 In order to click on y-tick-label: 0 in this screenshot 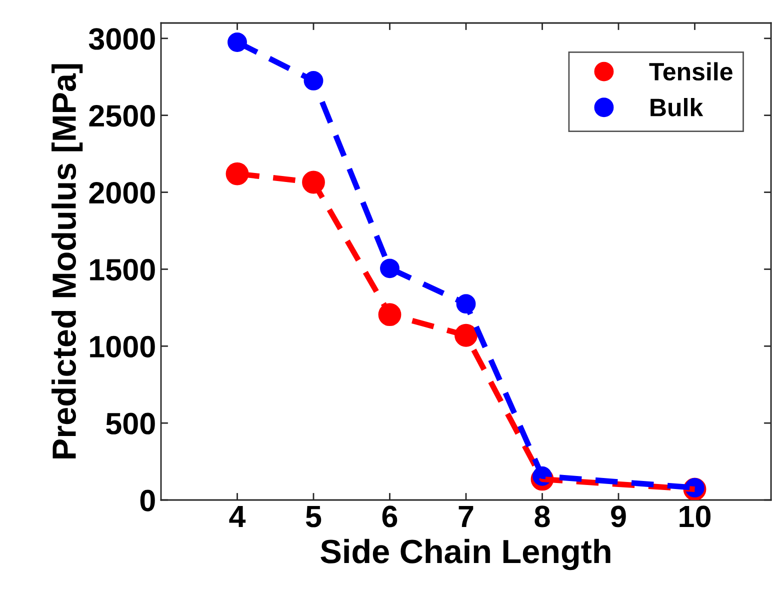, I will do `click(147, 501)`.